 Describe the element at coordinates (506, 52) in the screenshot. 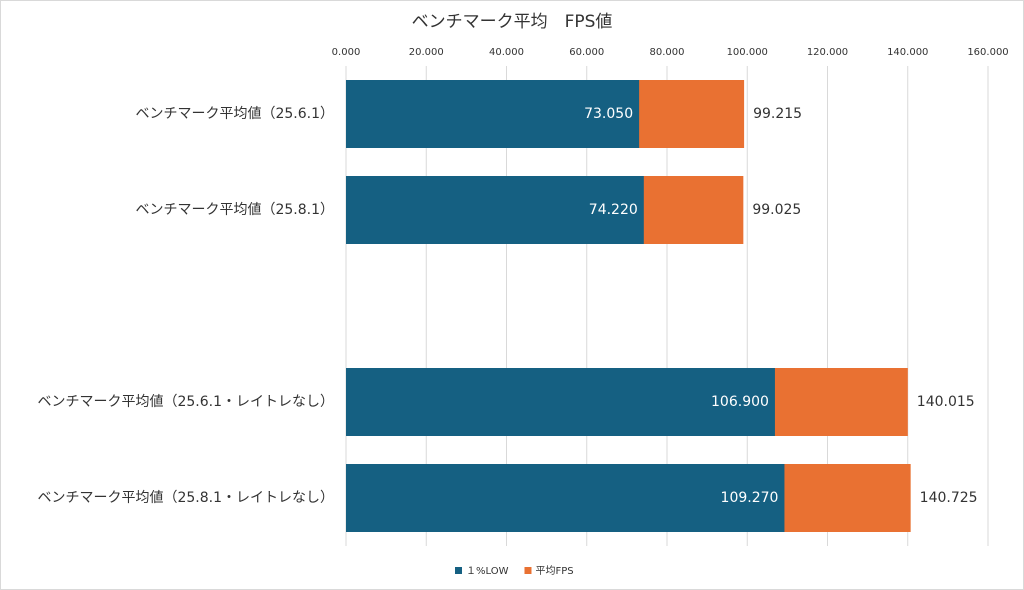

I see `x-tick-label: 40.000` at that location.